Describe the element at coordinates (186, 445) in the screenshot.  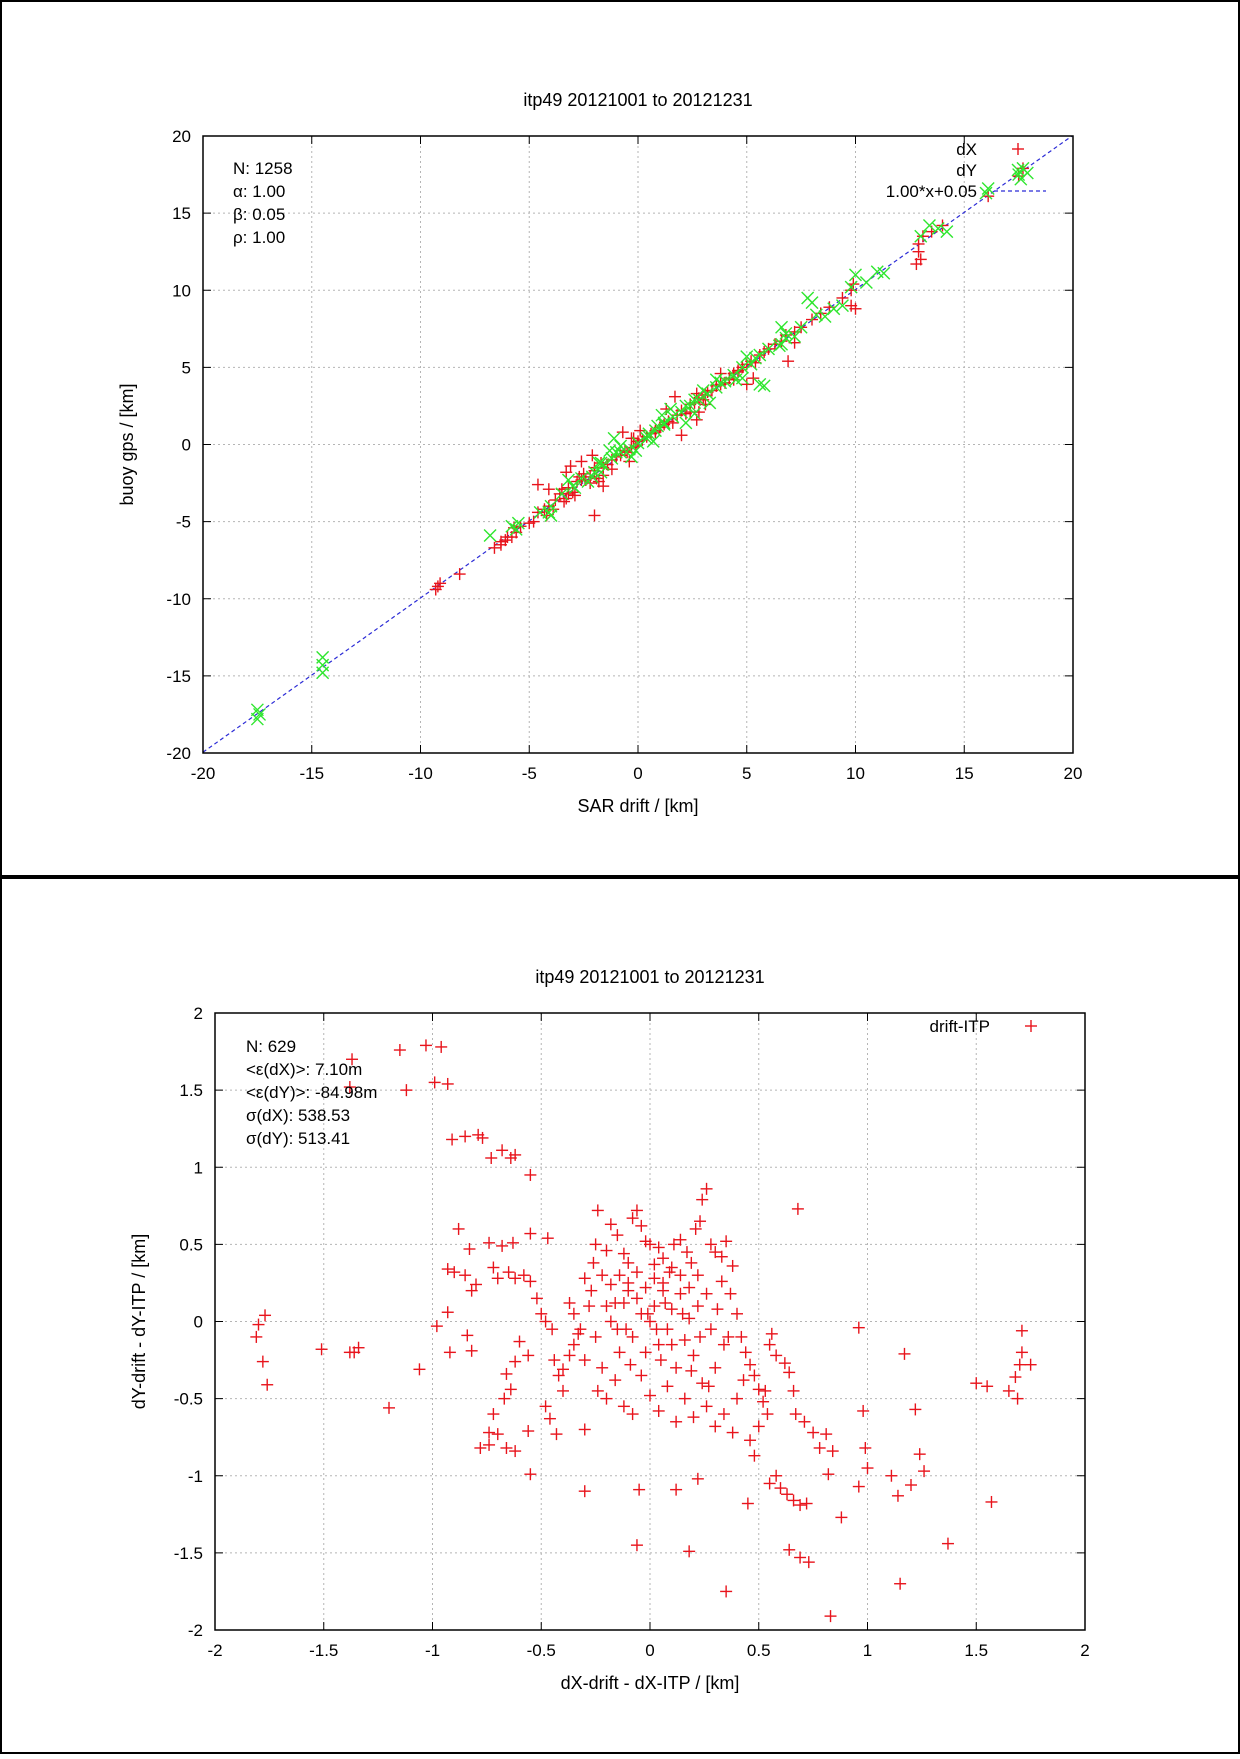
I see `y-tick-label: 0` at that location.